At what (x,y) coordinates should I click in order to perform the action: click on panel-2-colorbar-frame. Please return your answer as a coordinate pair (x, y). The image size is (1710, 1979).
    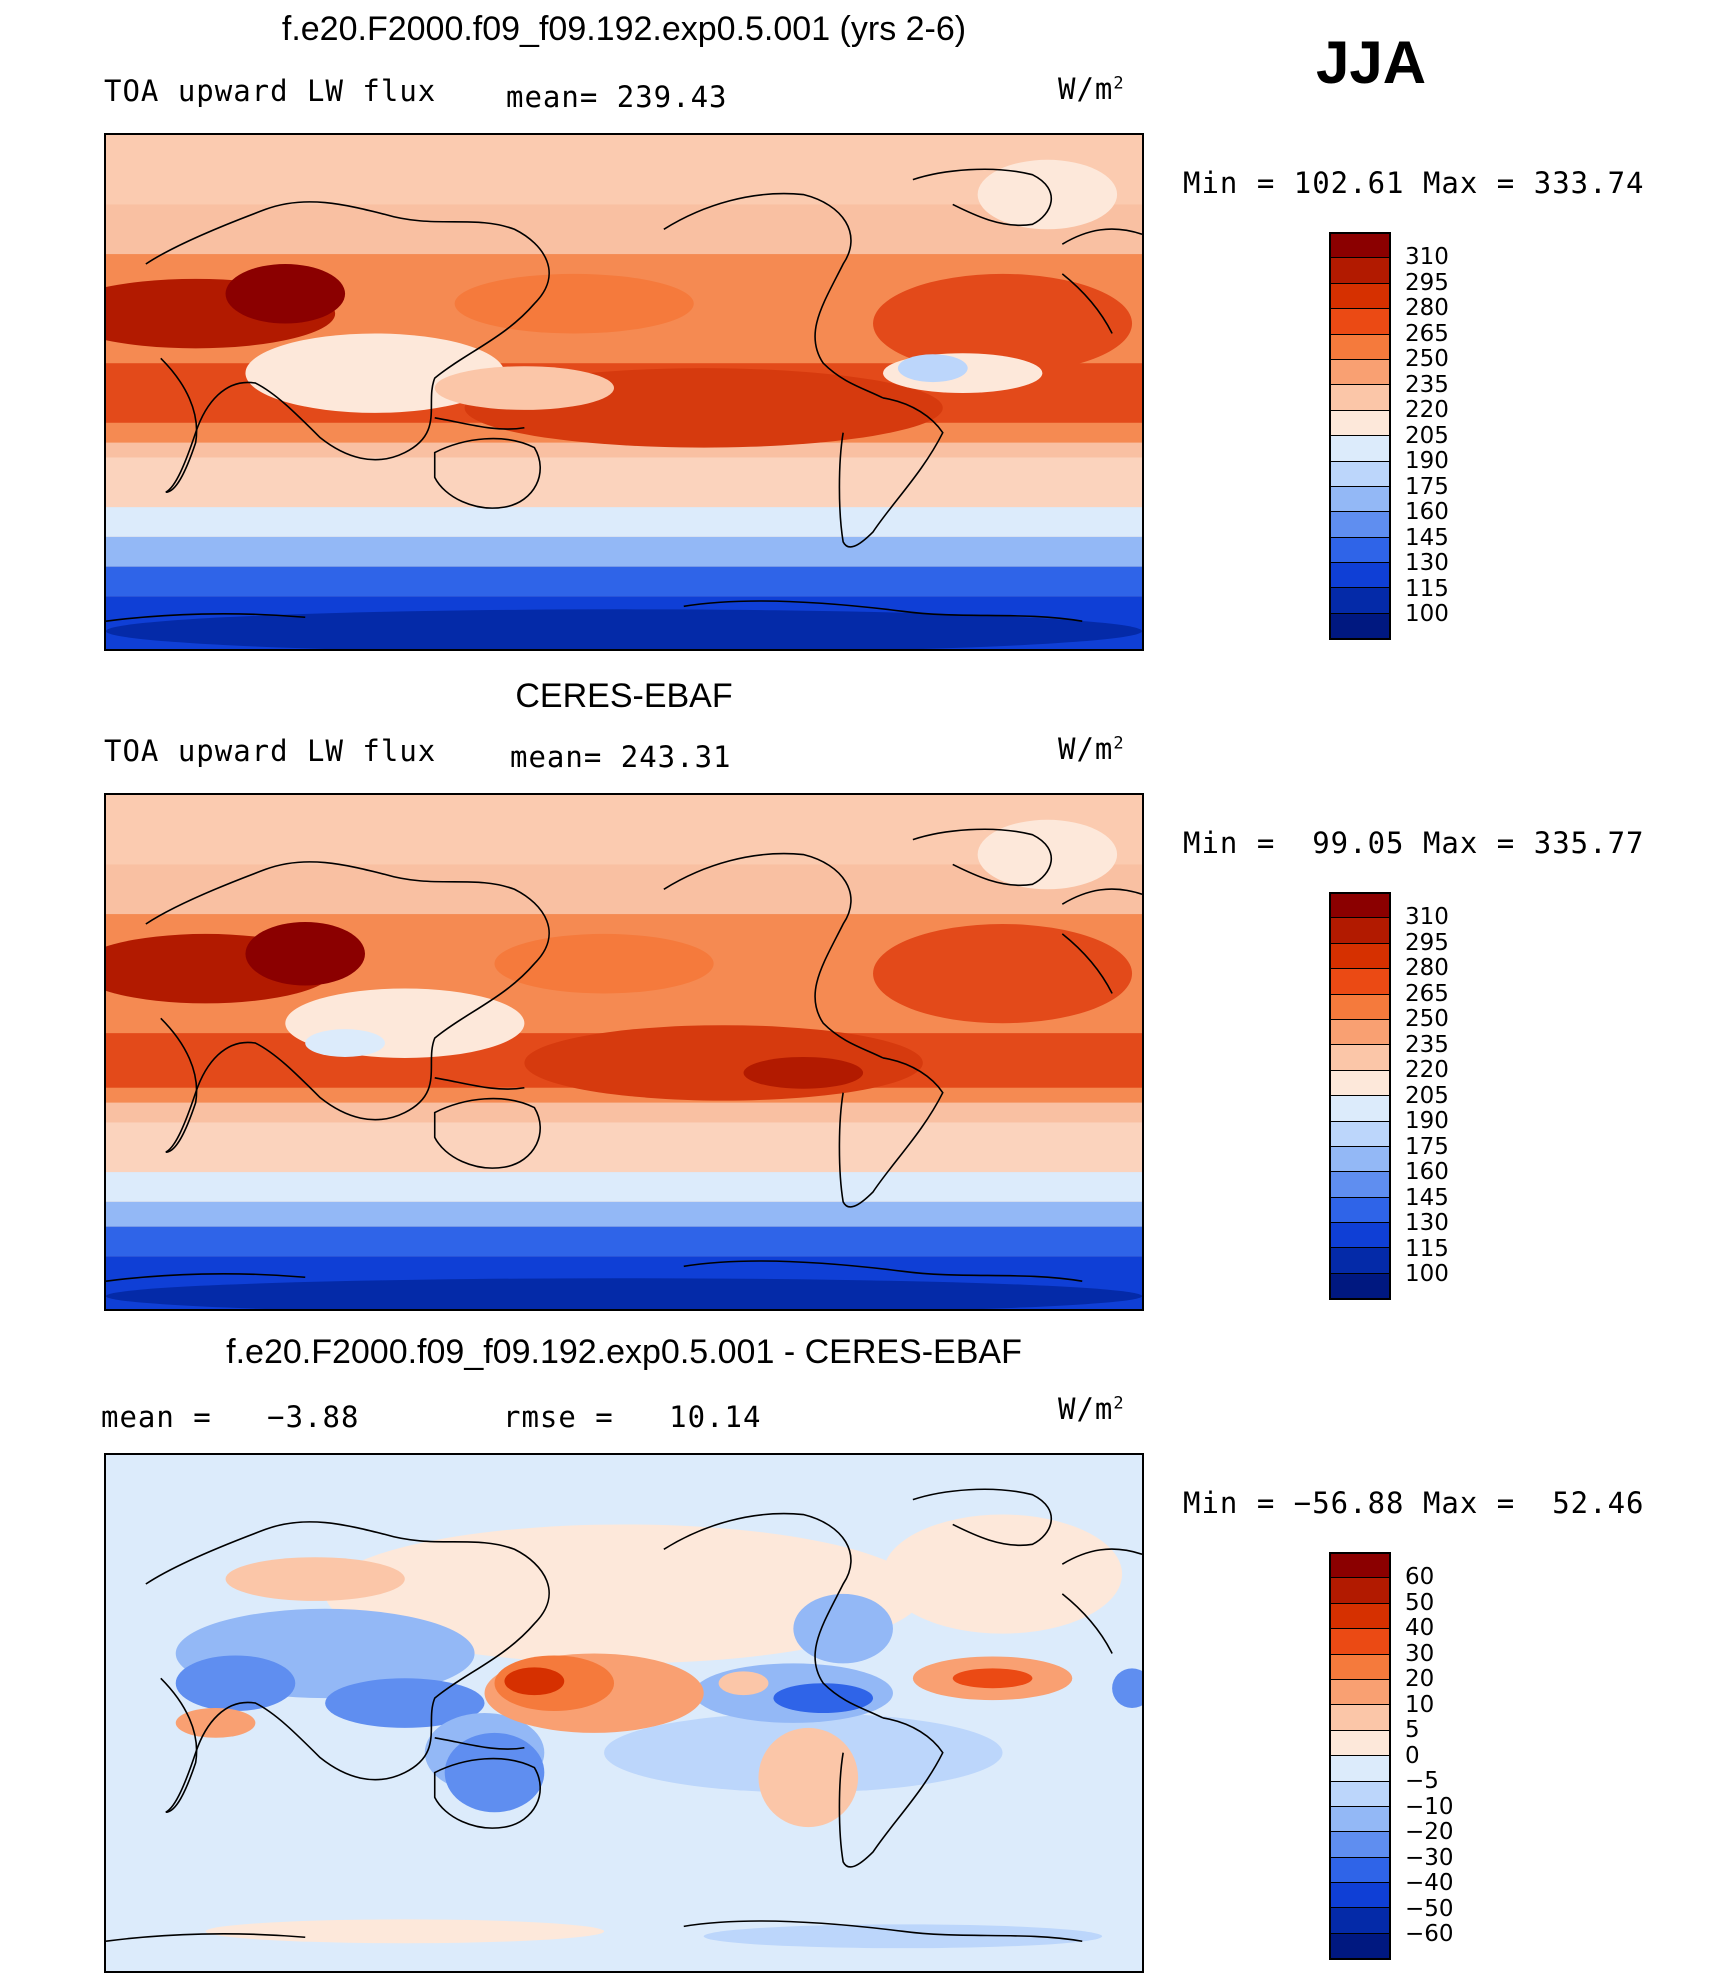
    Looking at the image, I should click on (1360, 1096).